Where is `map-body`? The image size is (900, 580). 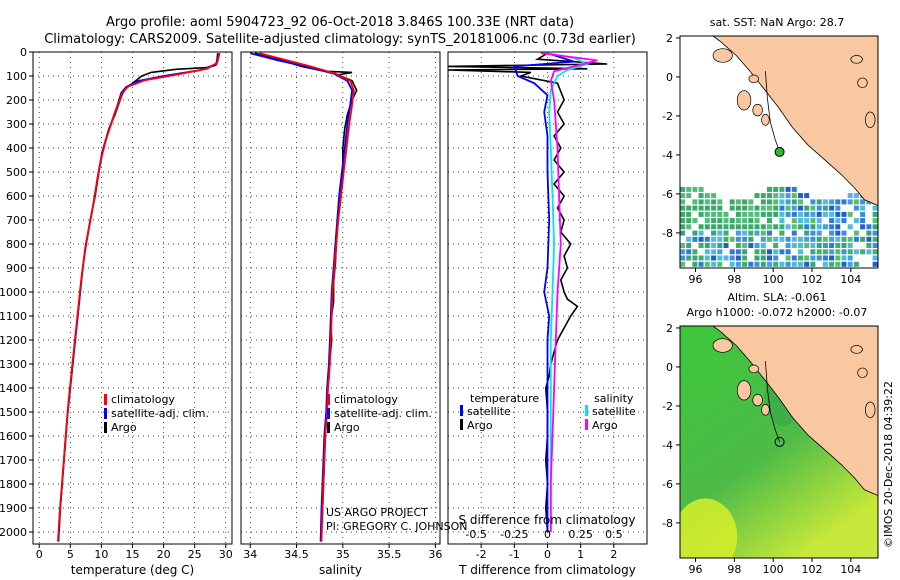
map-body is located at coordinates (779, 442).